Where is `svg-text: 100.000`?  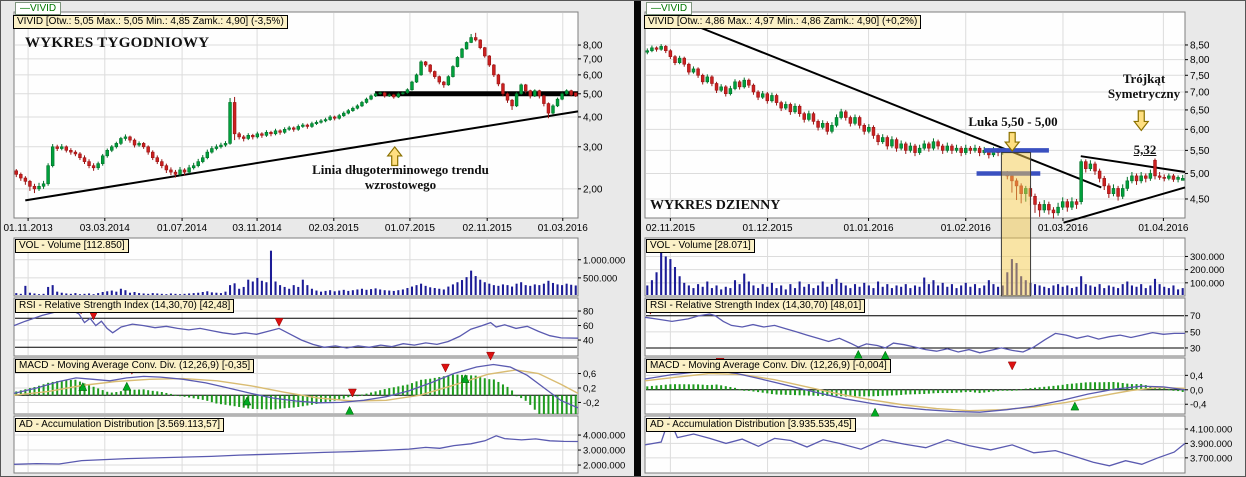 svg-text: 100.000 is located at coordinates (1207, 283).